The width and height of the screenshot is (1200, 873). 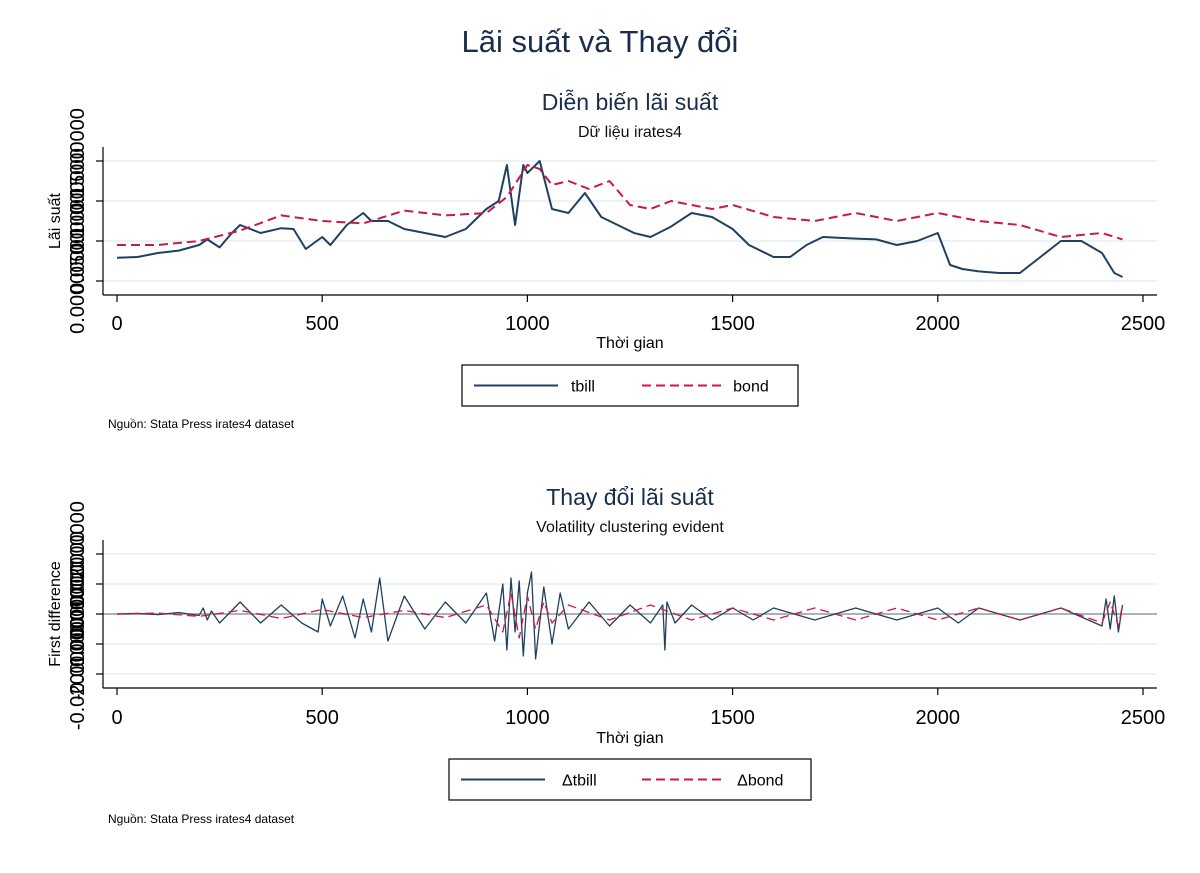 I want to click on chart-subtitle: Volatility clustering evident, so click(x=630, y=527).